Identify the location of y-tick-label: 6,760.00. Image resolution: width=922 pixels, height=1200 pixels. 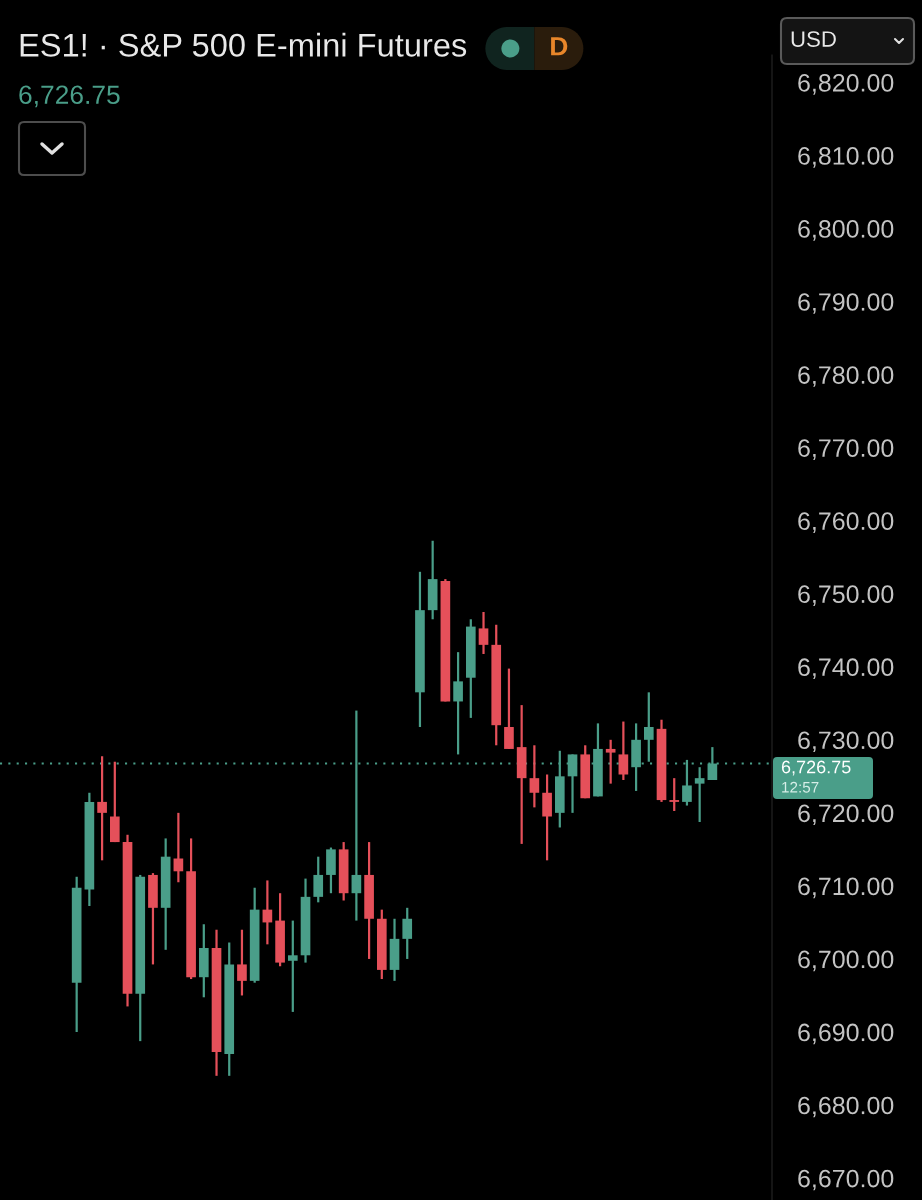
(846, 522).